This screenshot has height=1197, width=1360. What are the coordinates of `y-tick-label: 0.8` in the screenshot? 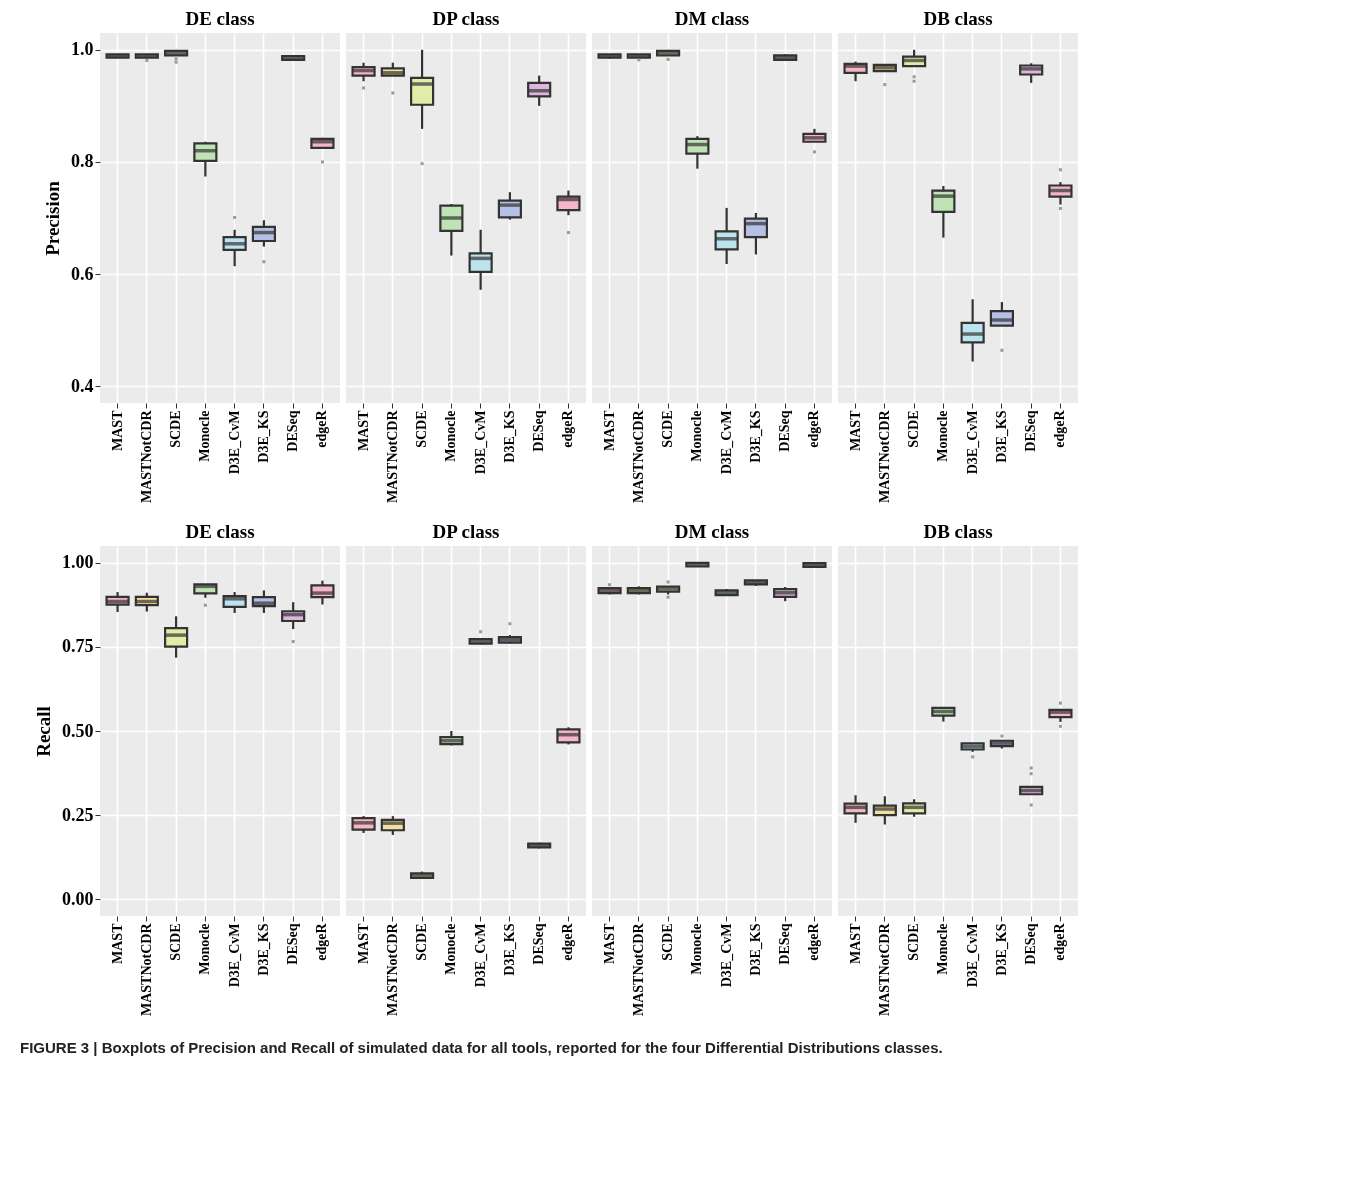 It's located at (82, 161).